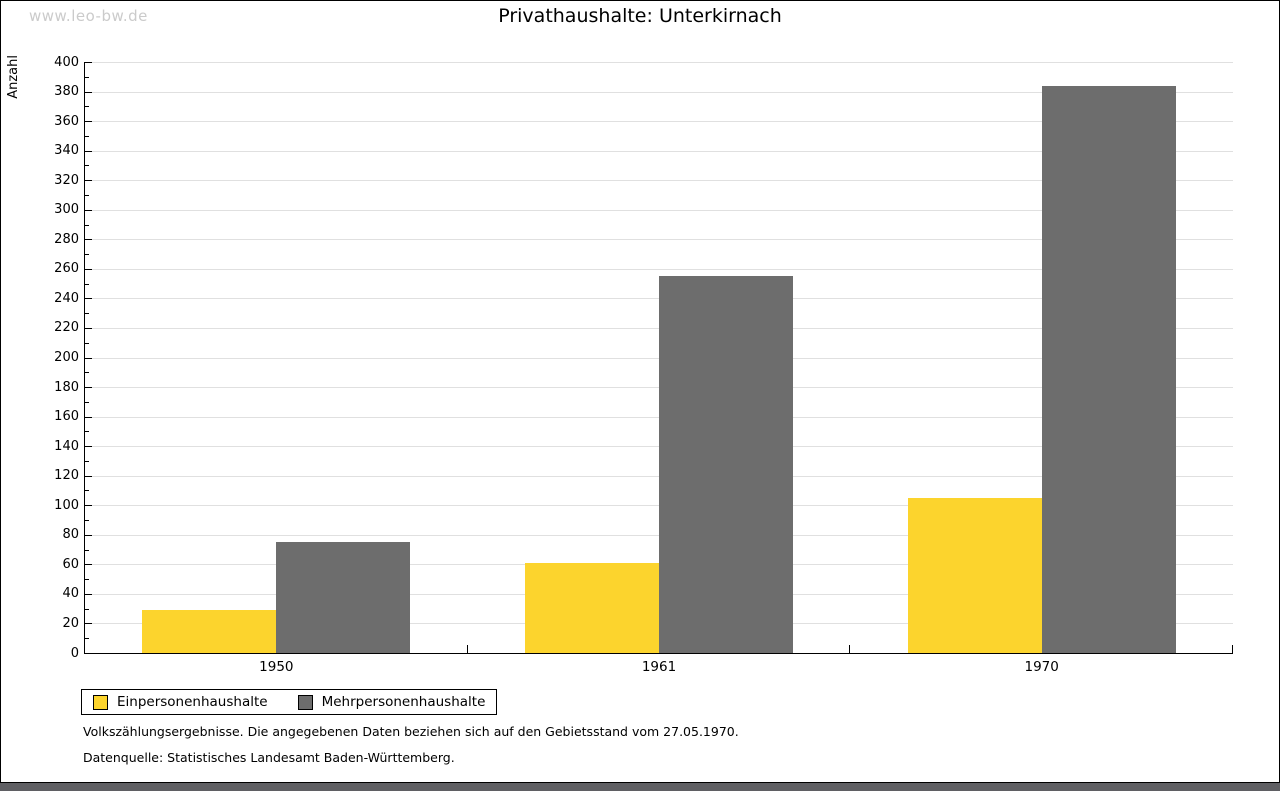  What do you see at coordinates (192, 702) in the screenshot?
I see `legend-label: Einpersonenhaushalte` at bounding box center [192, 702].